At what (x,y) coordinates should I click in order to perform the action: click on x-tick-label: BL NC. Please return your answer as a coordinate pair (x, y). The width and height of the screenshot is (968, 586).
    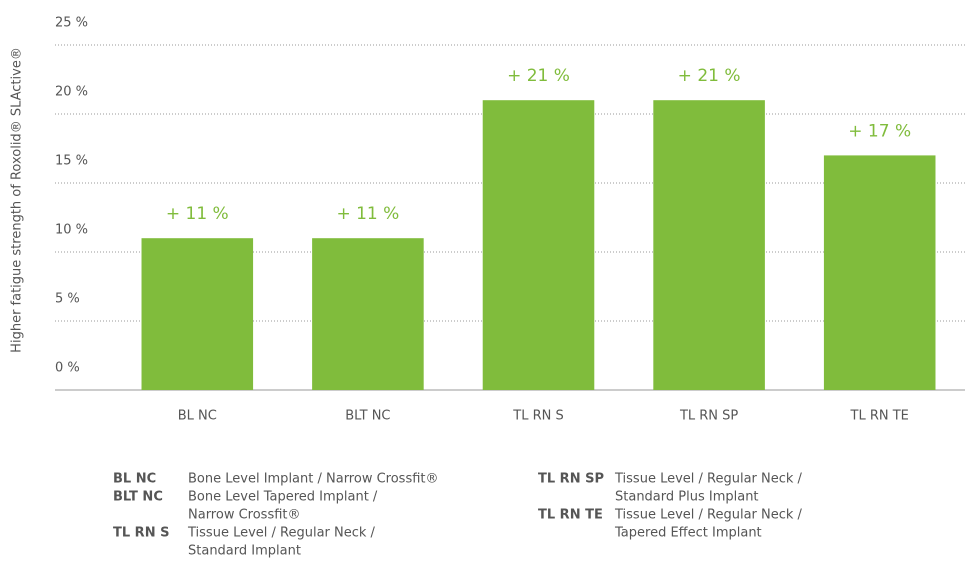
    Looking at the image, I should click on (197, 416).